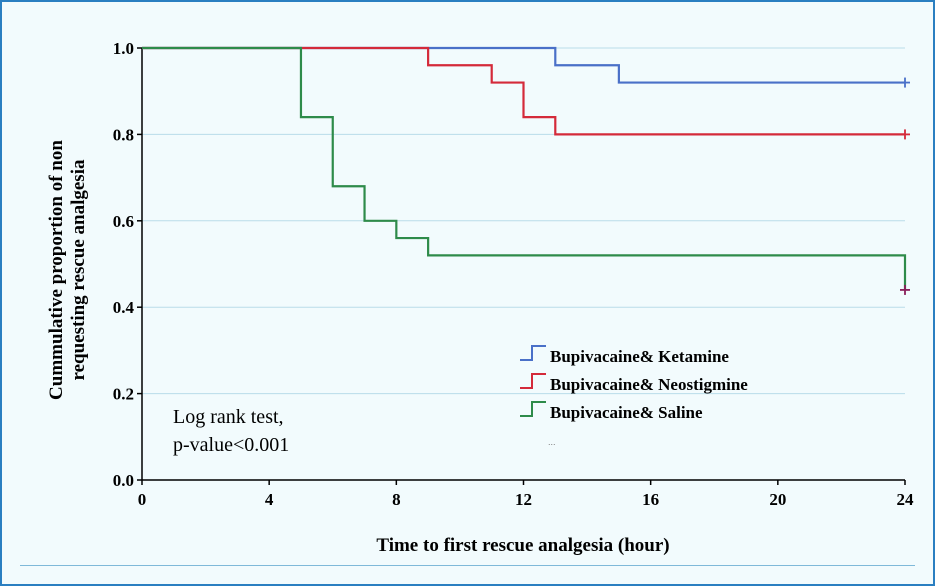  I want to click on y-tick-label: 0.0, so click(123, 480).